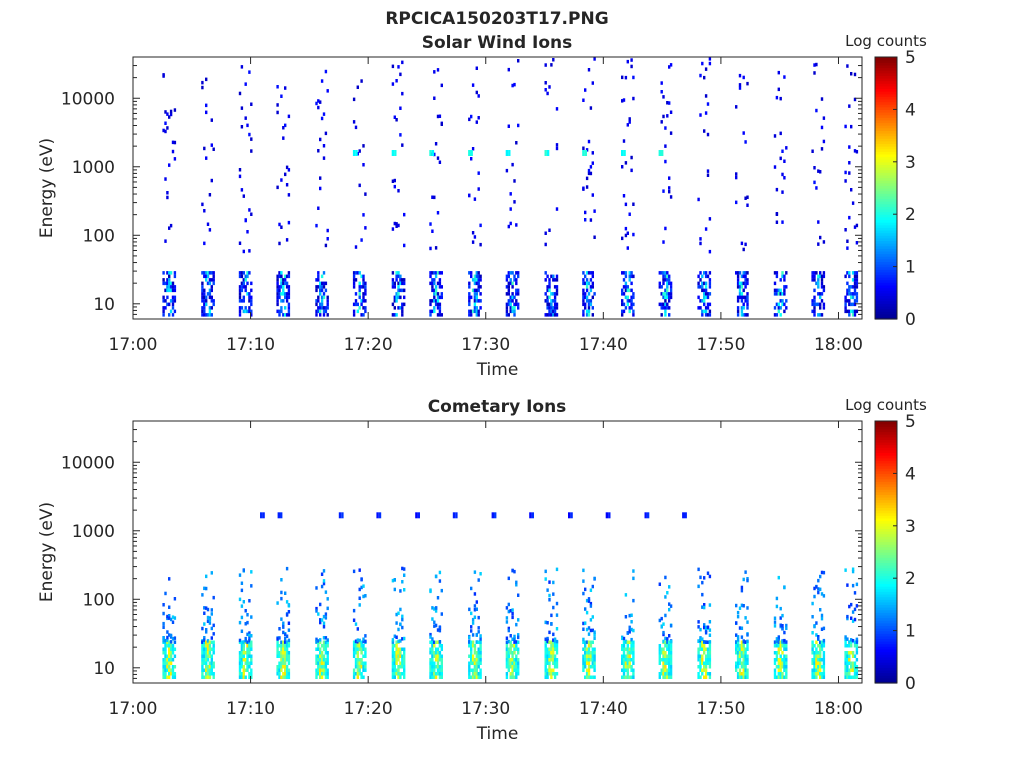 Image resolution: width=1024 pixels, height=768 pixels. I want to click on colorbar-tick-label: 2, so click(910, 579).